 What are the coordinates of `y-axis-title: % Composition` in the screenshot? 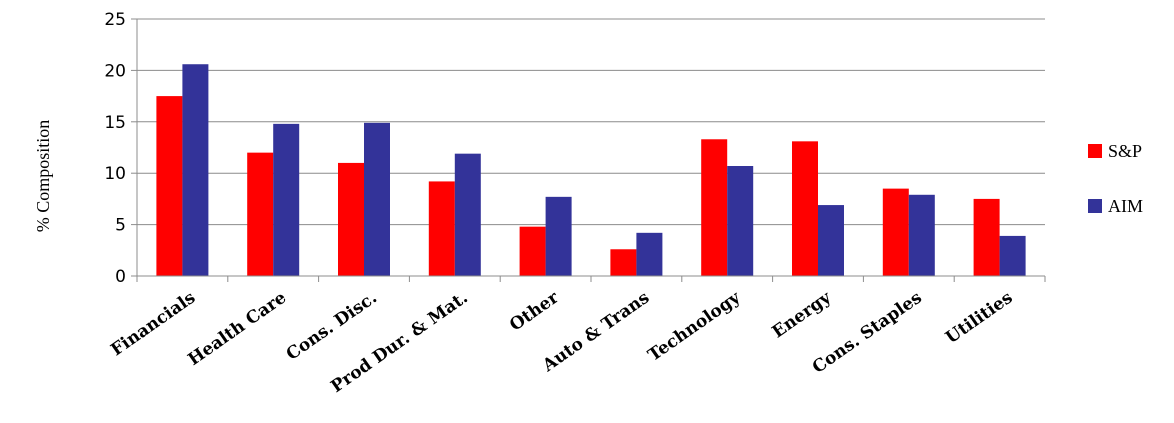 It's located at (43, 176).